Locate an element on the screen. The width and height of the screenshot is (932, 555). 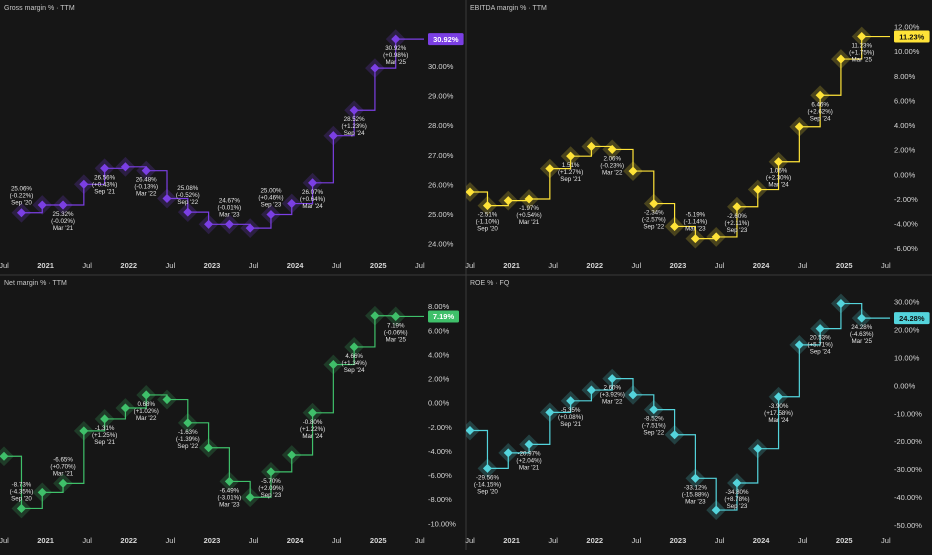
y-tick-label: -50.00% is located at coordinates (908, 525).